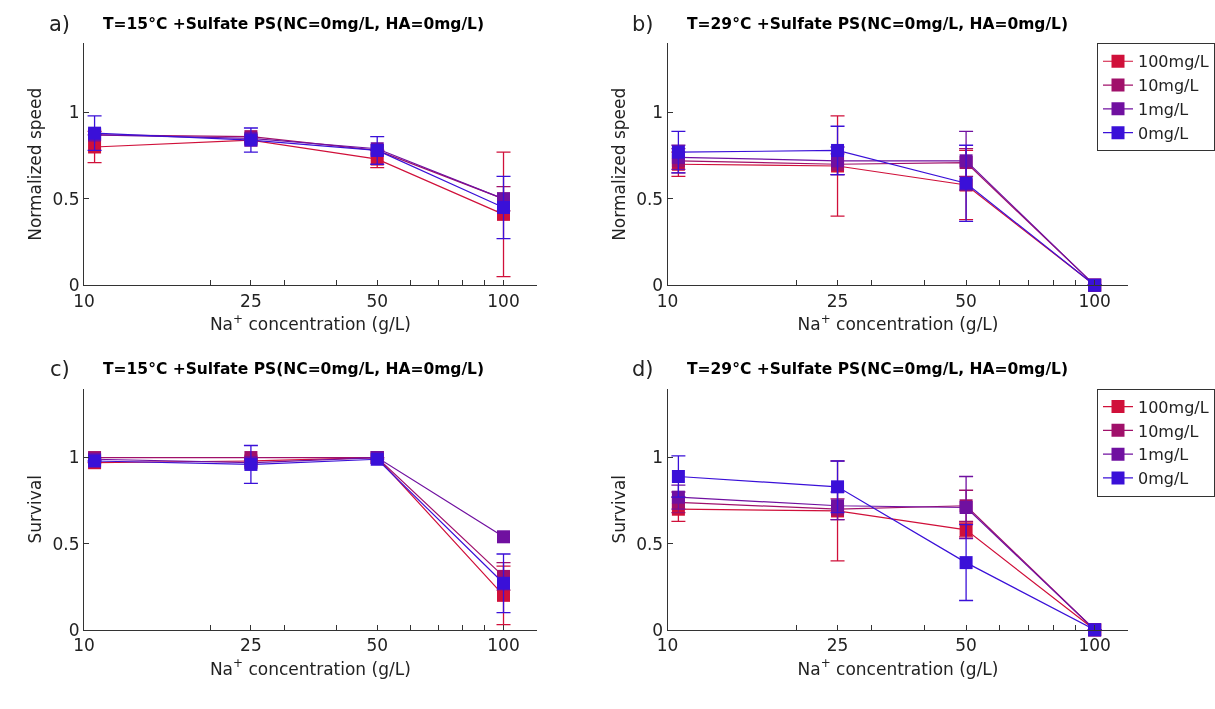  I want to click on text: a), so click(60, 24).